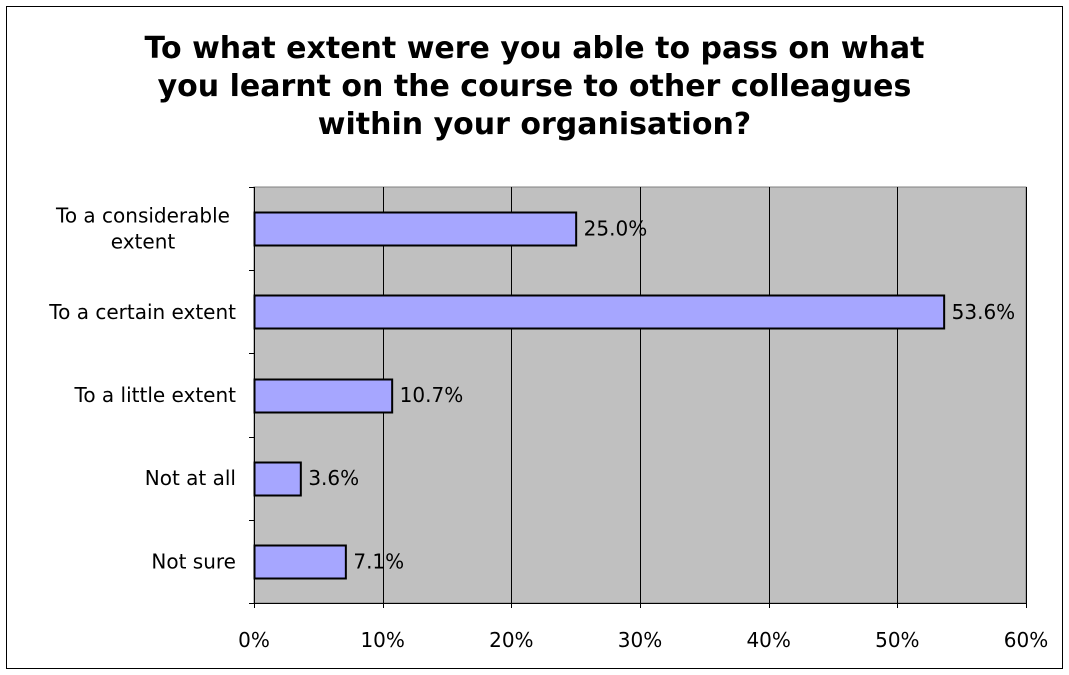 The image size is (1069, 675). I want to click on category-label-4: Not sure, so click(193, 561).